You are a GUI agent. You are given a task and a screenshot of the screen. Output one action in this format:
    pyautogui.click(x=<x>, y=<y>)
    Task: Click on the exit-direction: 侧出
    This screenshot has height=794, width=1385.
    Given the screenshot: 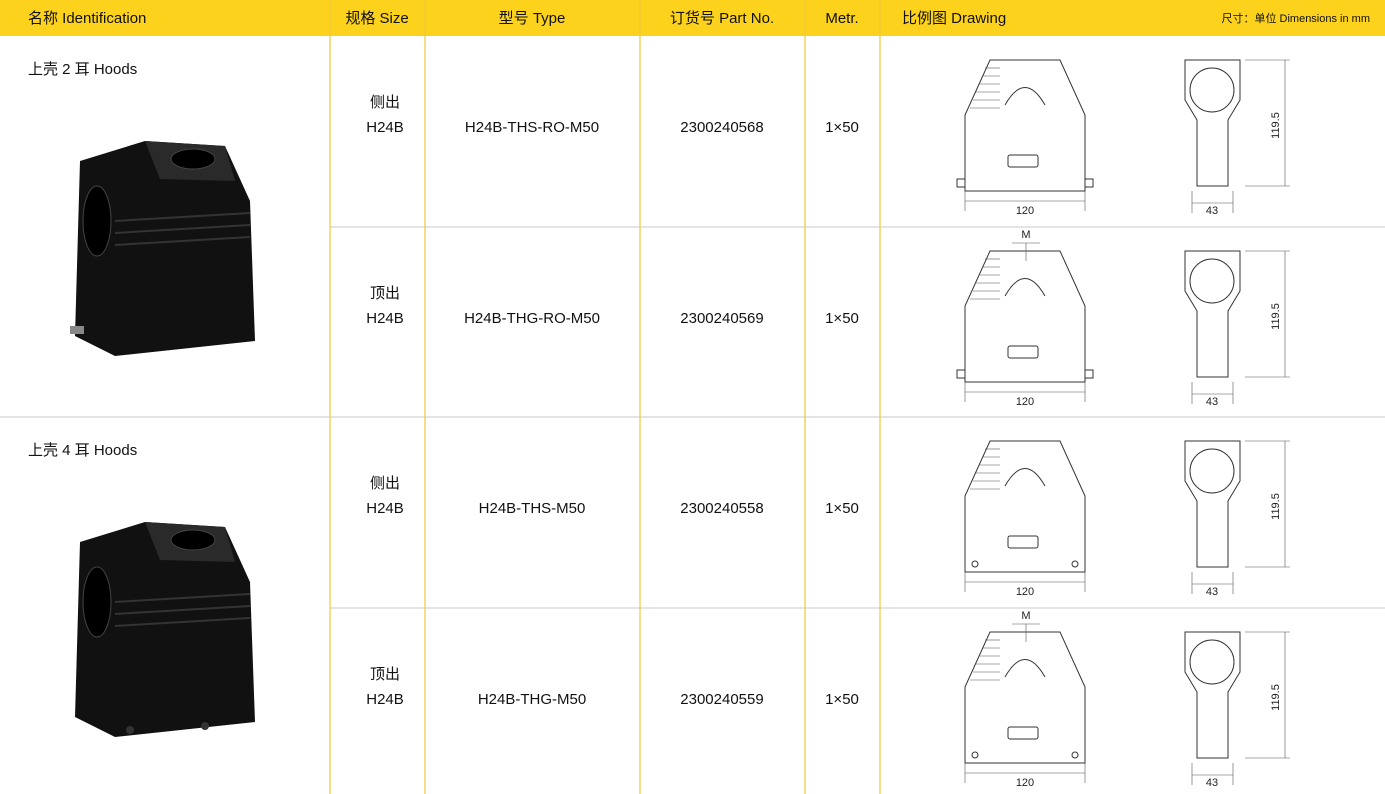 What is the action you would take?
    pyautogui.click(x=385, y=483)
    